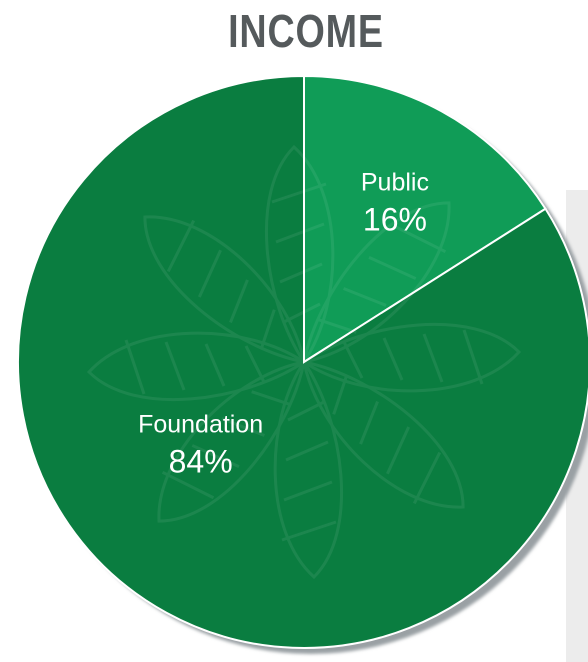 Image resolution: width=588 pixels, height=662 pixels. Describe the element at coordinates (200, 425) in the screenshot. I see `slice-label-foundation: Foundation` at that location.